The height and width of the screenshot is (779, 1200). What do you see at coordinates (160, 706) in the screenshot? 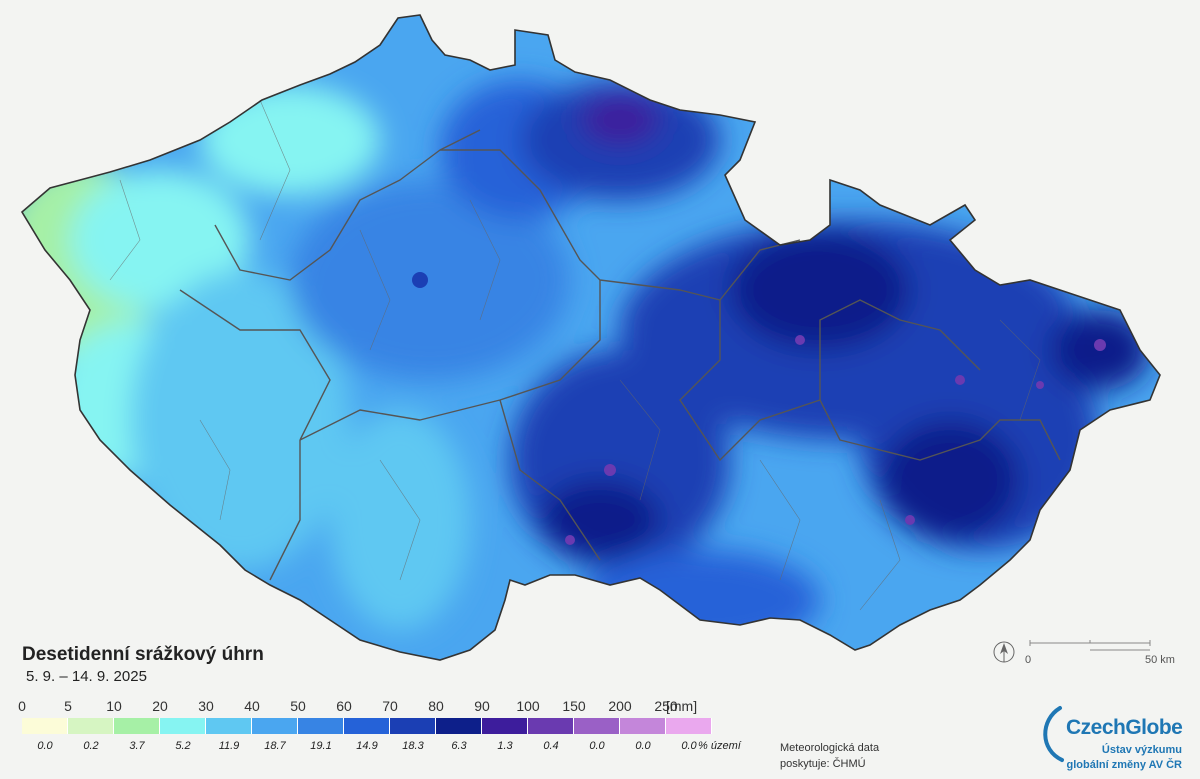
I see `legend-tick: 20` at bounding box center [160, 706].